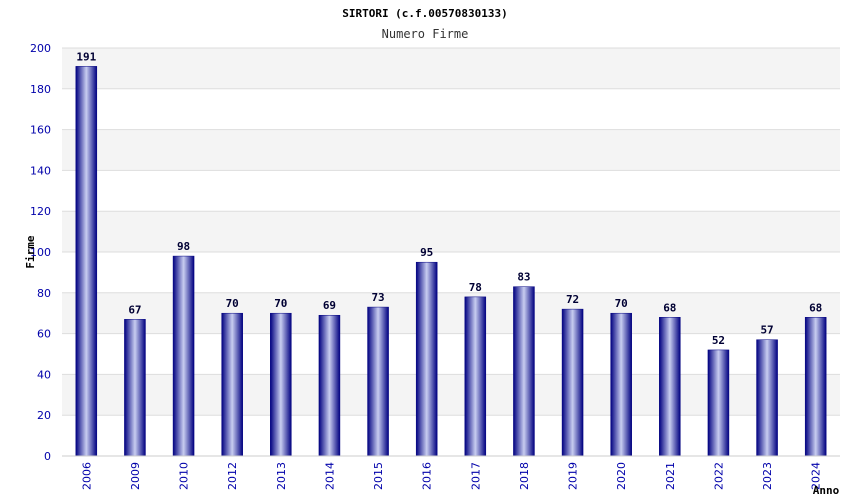 This screenshot has width=850, height=500. I want to click on x-tick-label-2014: 2014, so click(329, 476).